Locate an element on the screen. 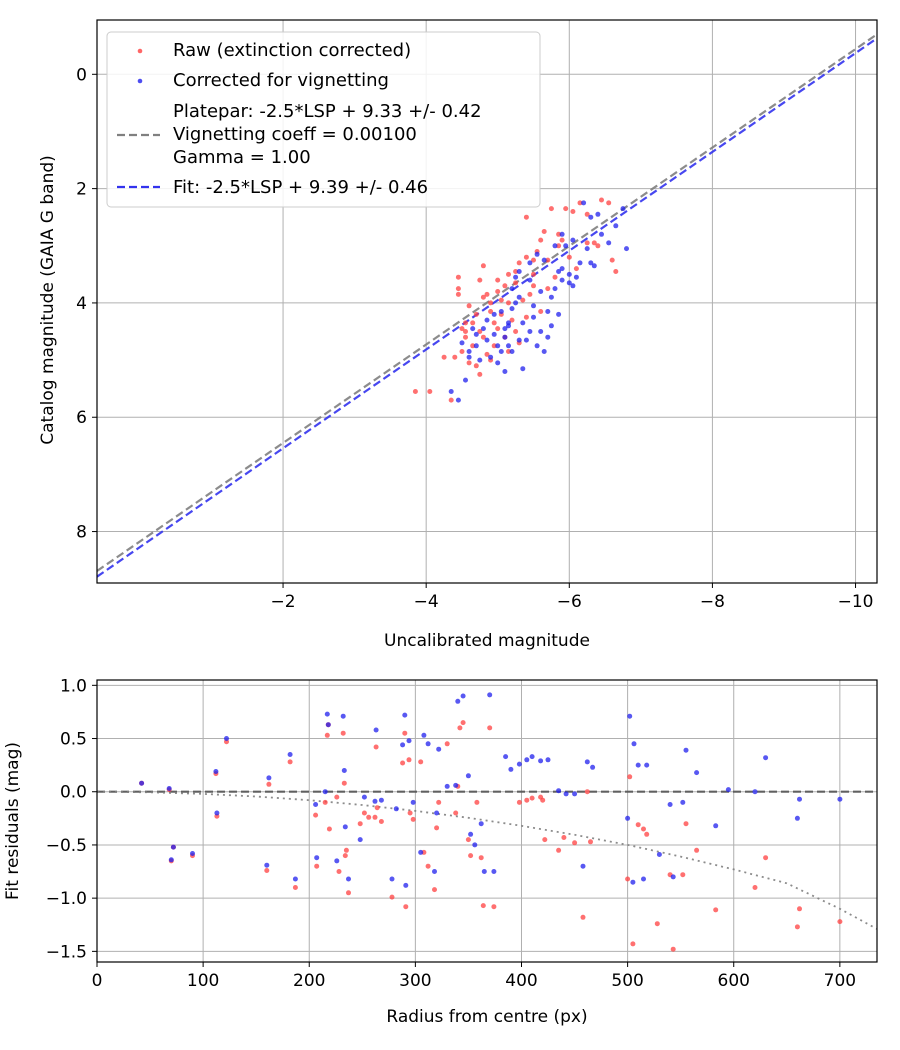 The width and height of the screenshot is (900, 1050). bottom-y-tick-label: −1.5 is located at coordinates (66, 952).